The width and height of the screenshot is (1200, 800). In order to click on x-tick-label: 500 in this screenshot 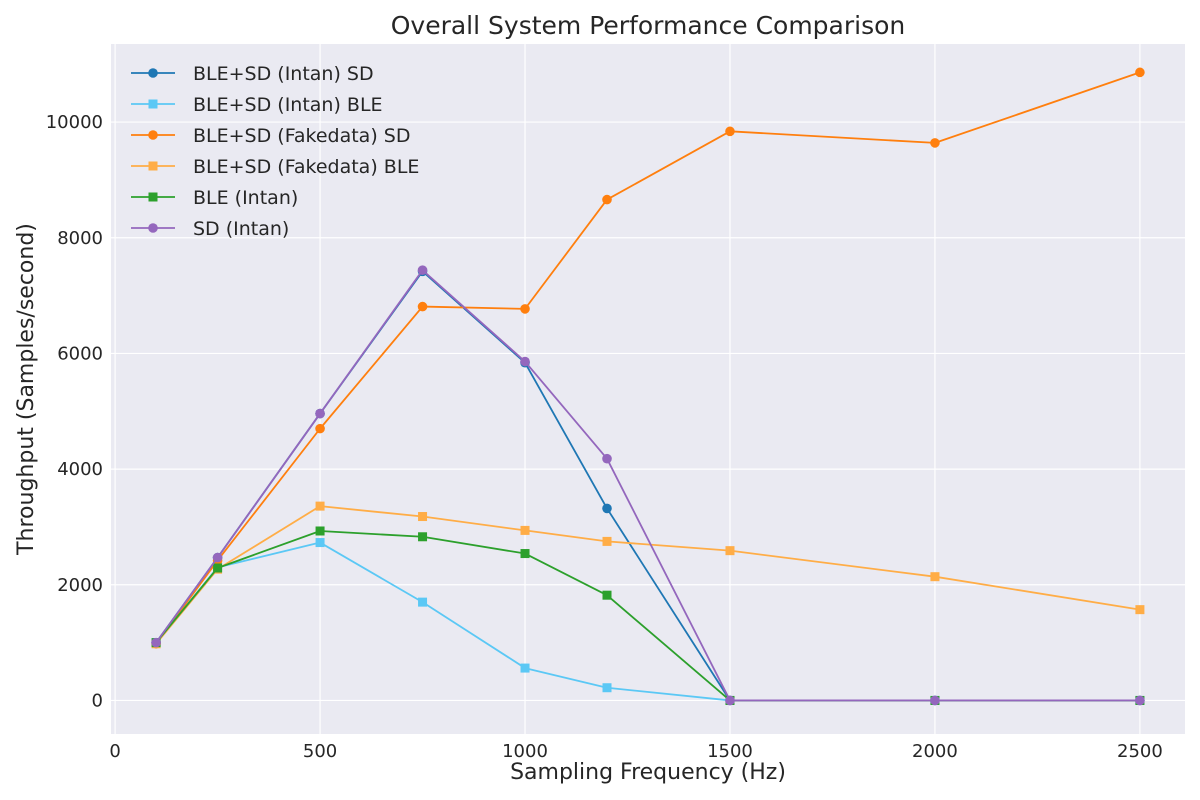, I will do `click(320, 751)`.